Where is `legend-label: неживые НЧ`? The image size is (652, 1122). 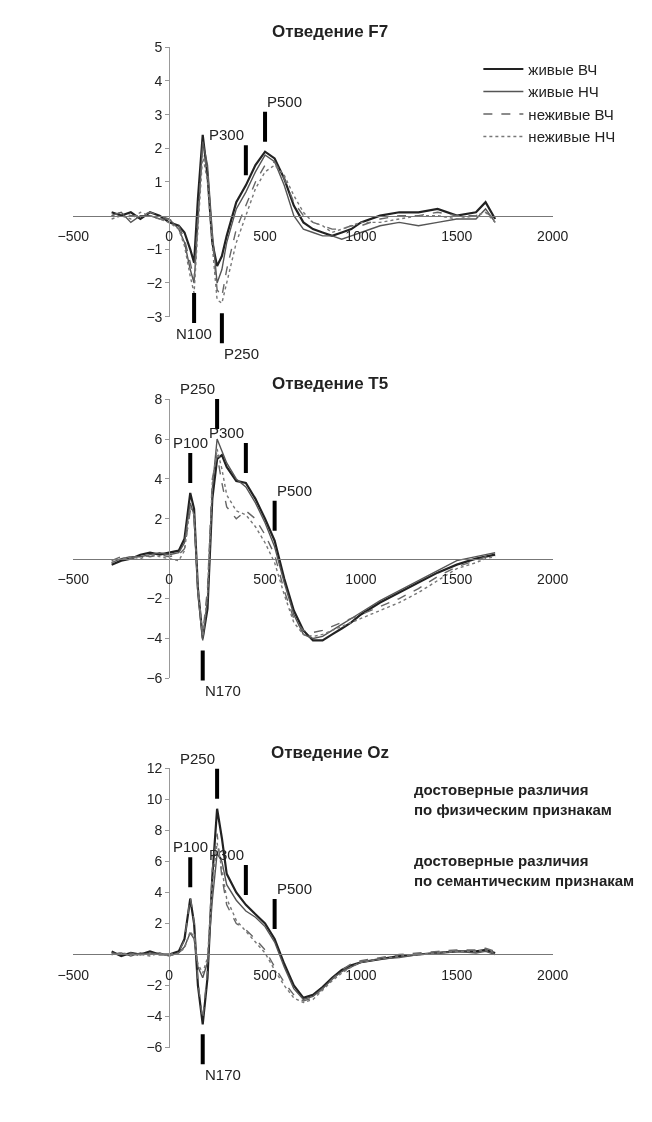 legend-label: неживые НЧ is located at coordinates (572, 137).